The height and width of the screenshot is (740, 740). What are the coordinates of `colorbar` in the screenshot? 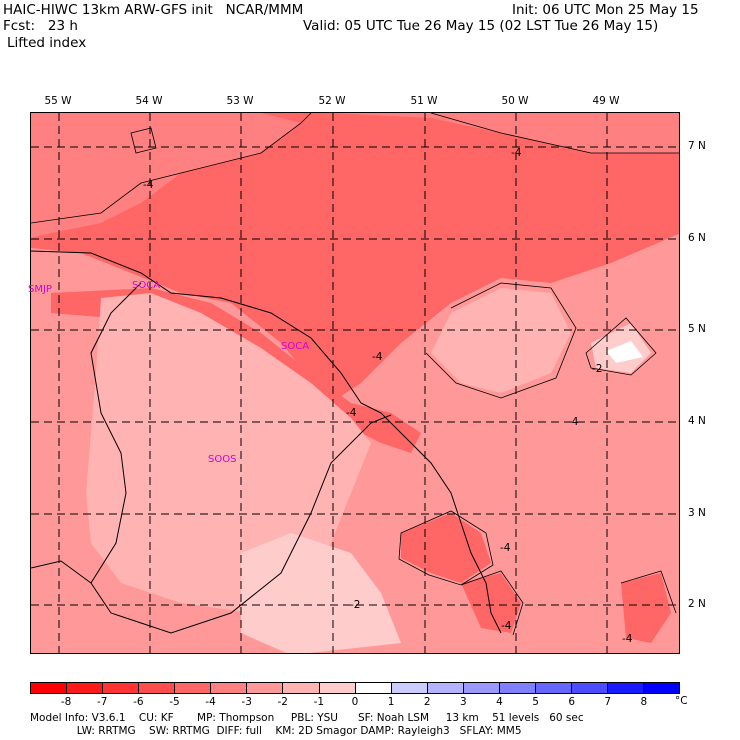 It's located at (355, 688).